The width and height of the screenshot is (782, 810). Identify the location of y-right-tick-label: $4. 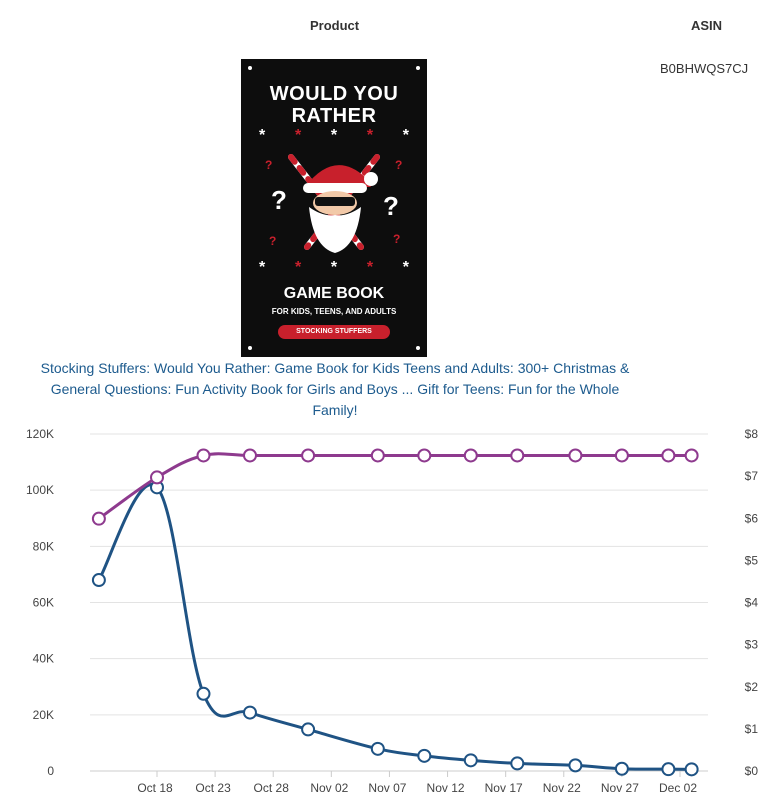
(752, 603).